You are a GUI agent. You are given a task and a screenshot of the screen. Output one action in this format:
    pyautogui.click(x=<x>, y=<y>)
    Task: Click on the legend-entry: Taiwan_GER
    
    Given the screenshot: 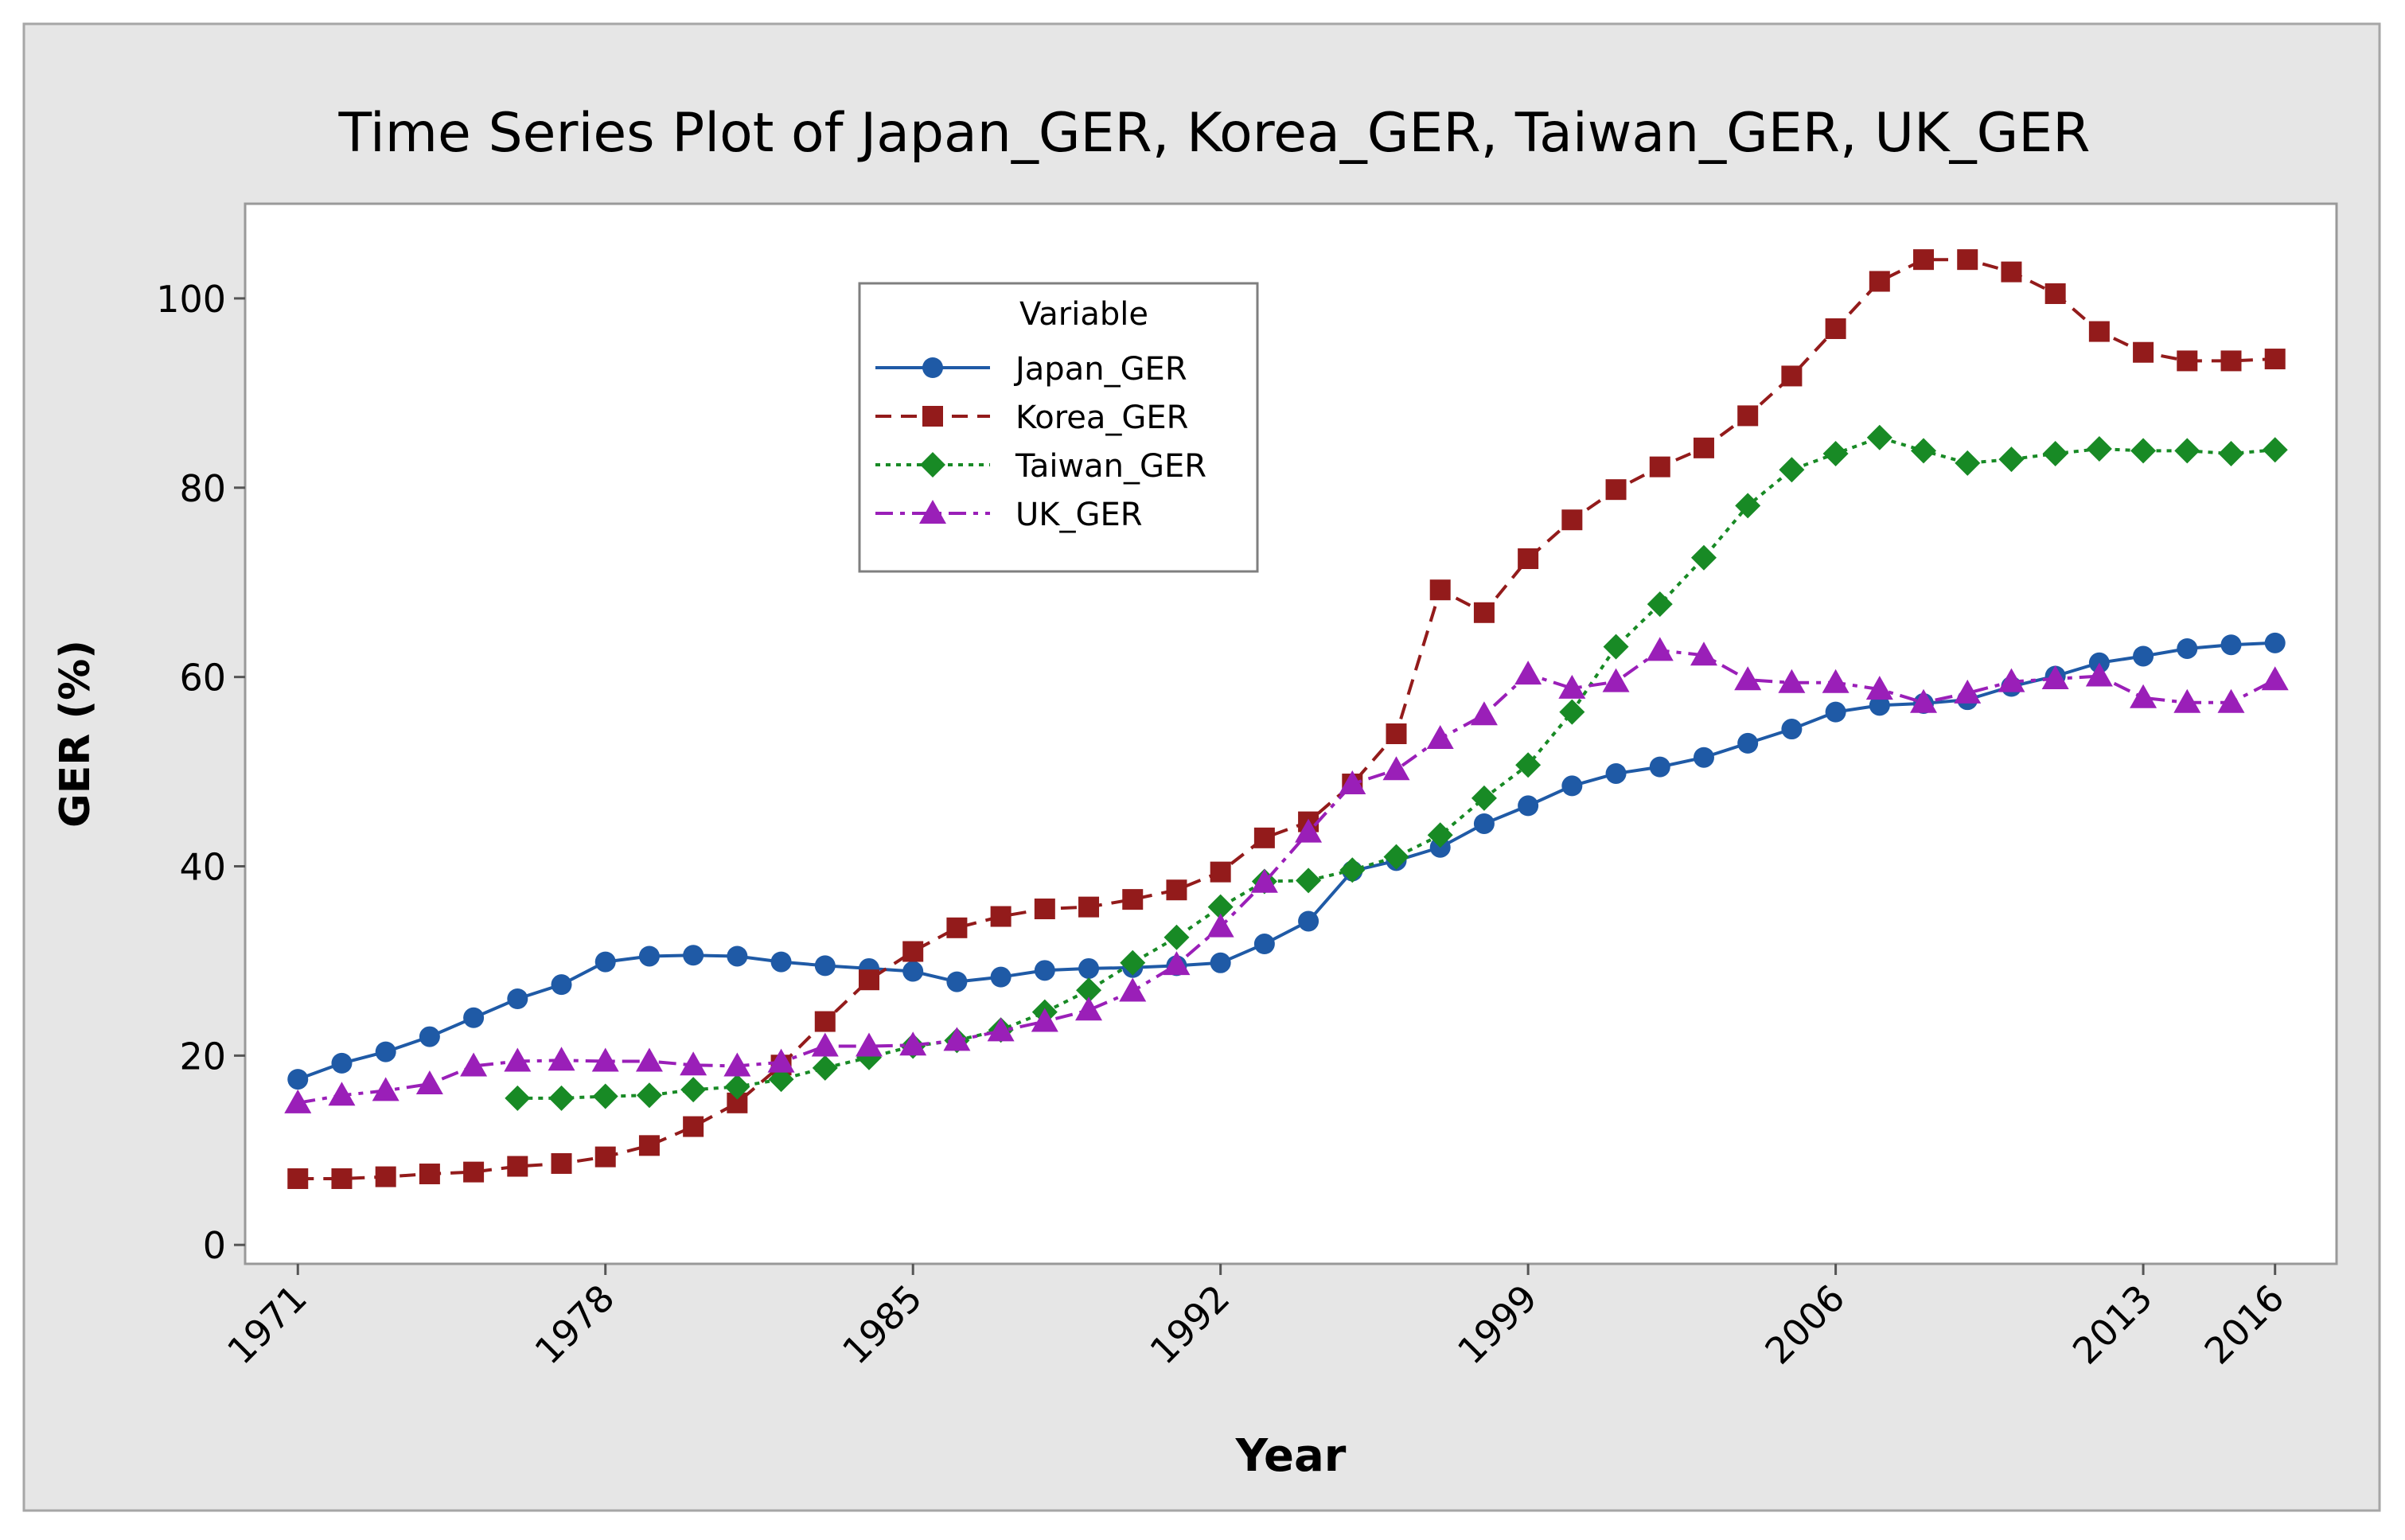 What is the action you would take?
    pyautogui.click(x=1040, y=467)
    